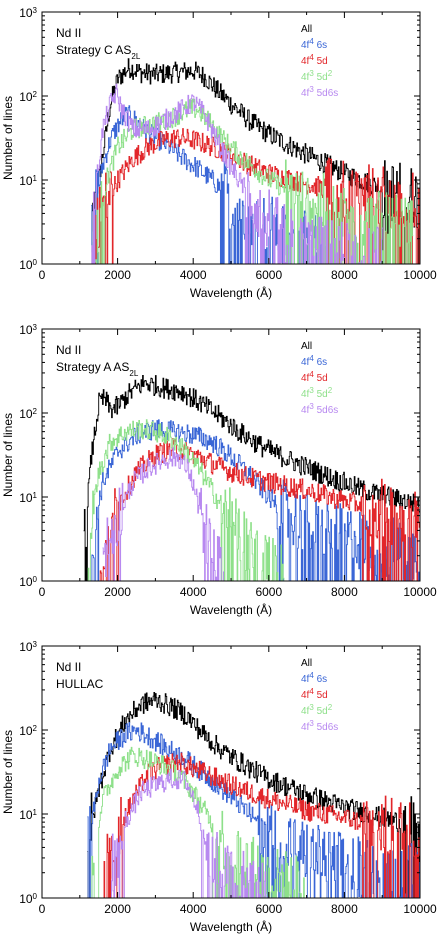 This screenshot has width=438, height=946. Describe the element at coordinates (98, 52) in the screenshot. I see `panel-subtitle: Strategy C AS2L` at that location.